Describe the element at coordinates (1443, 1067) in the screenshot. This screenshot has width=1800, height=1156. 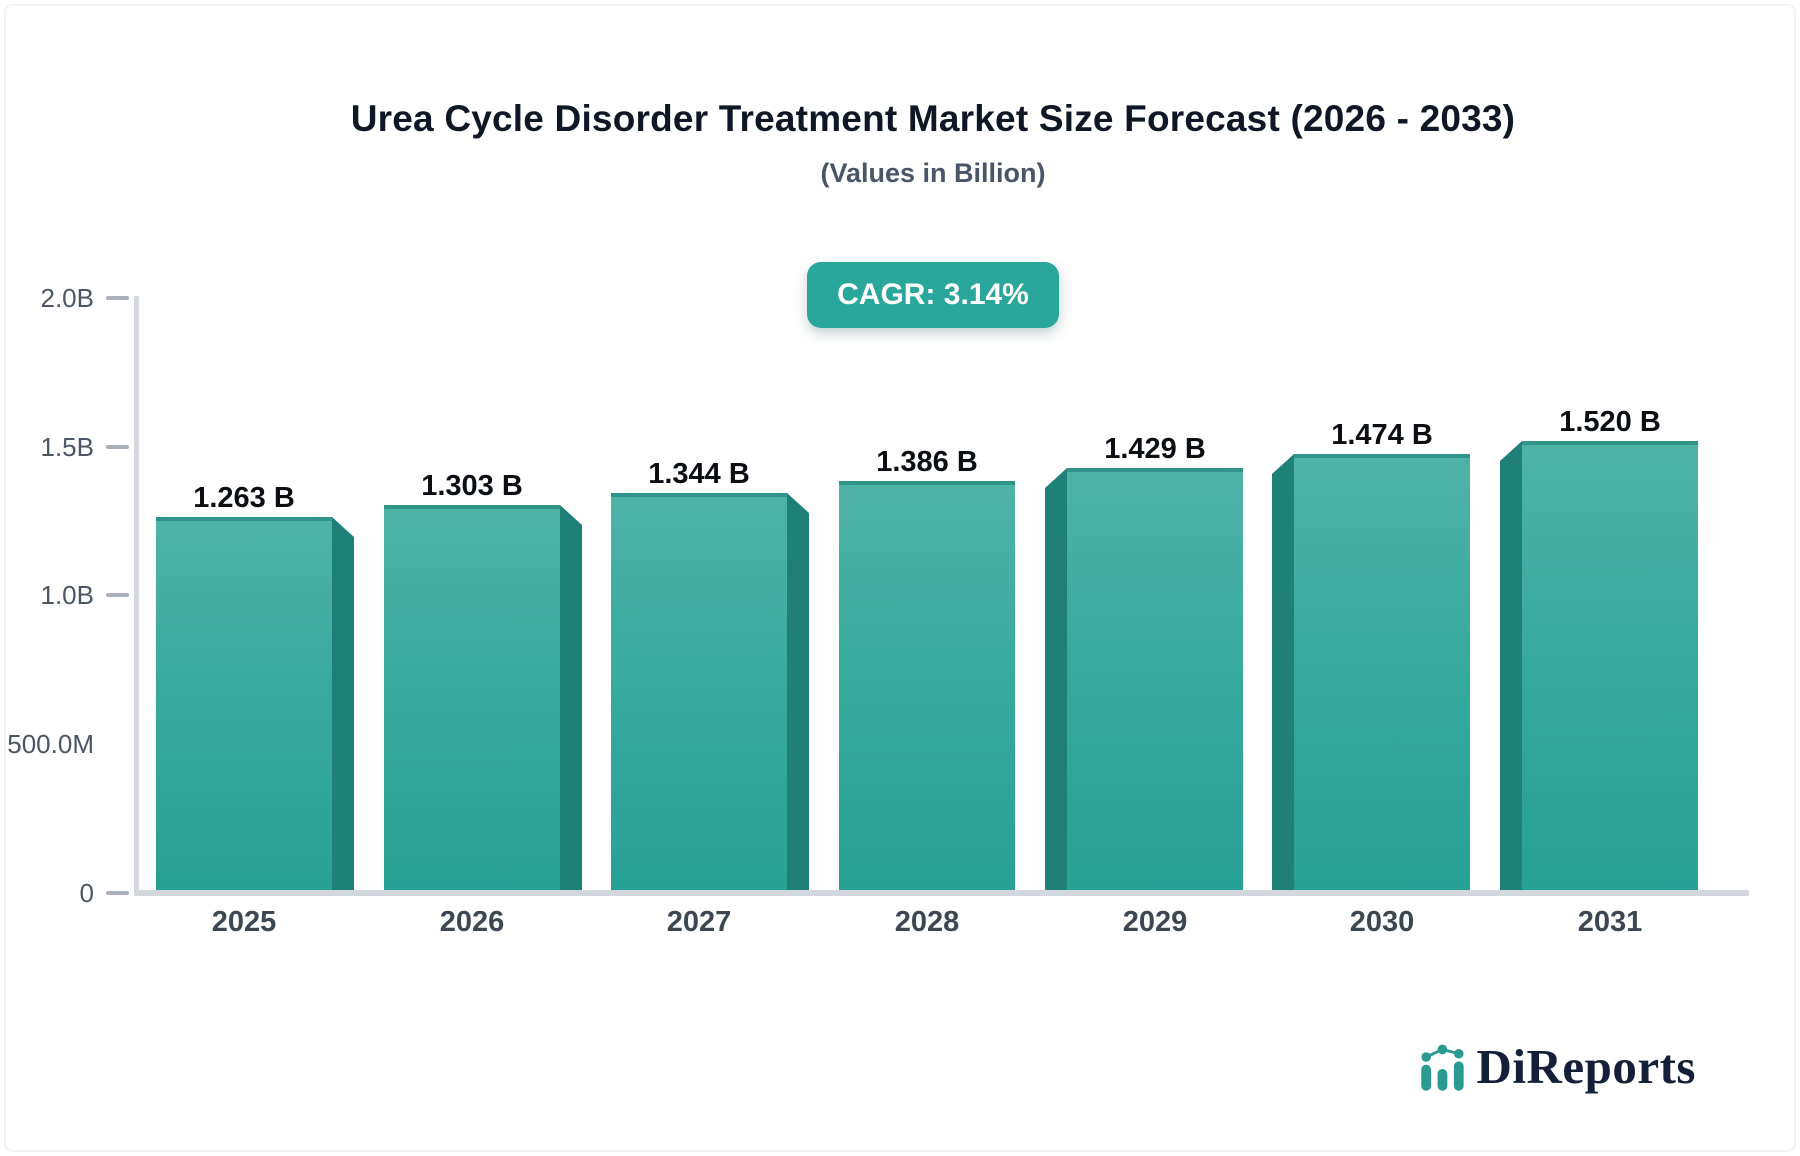
I see `bar-chart-logo-icon` at that location.